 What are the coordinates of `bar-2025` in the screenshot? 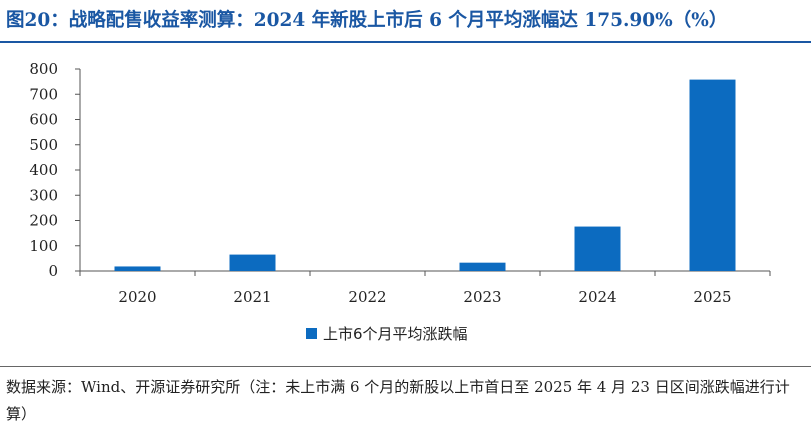 It's located at (712, 175).